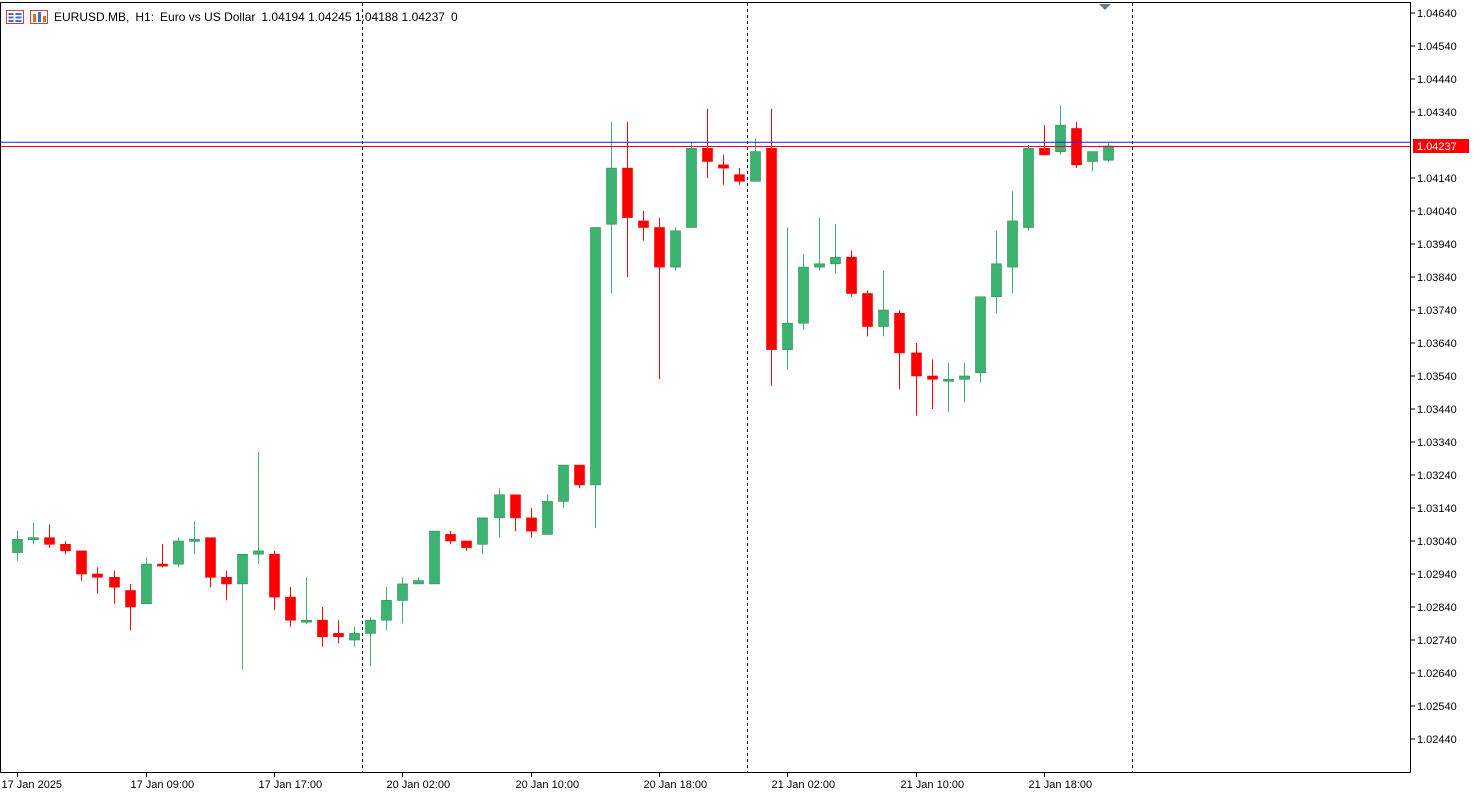 This screenshot has height=796, width=1483. What do you see at coordinates (1437, 113) in the screenshot?
I see `price-tick-label: 1.04340` at bounding box center [1437, 113].